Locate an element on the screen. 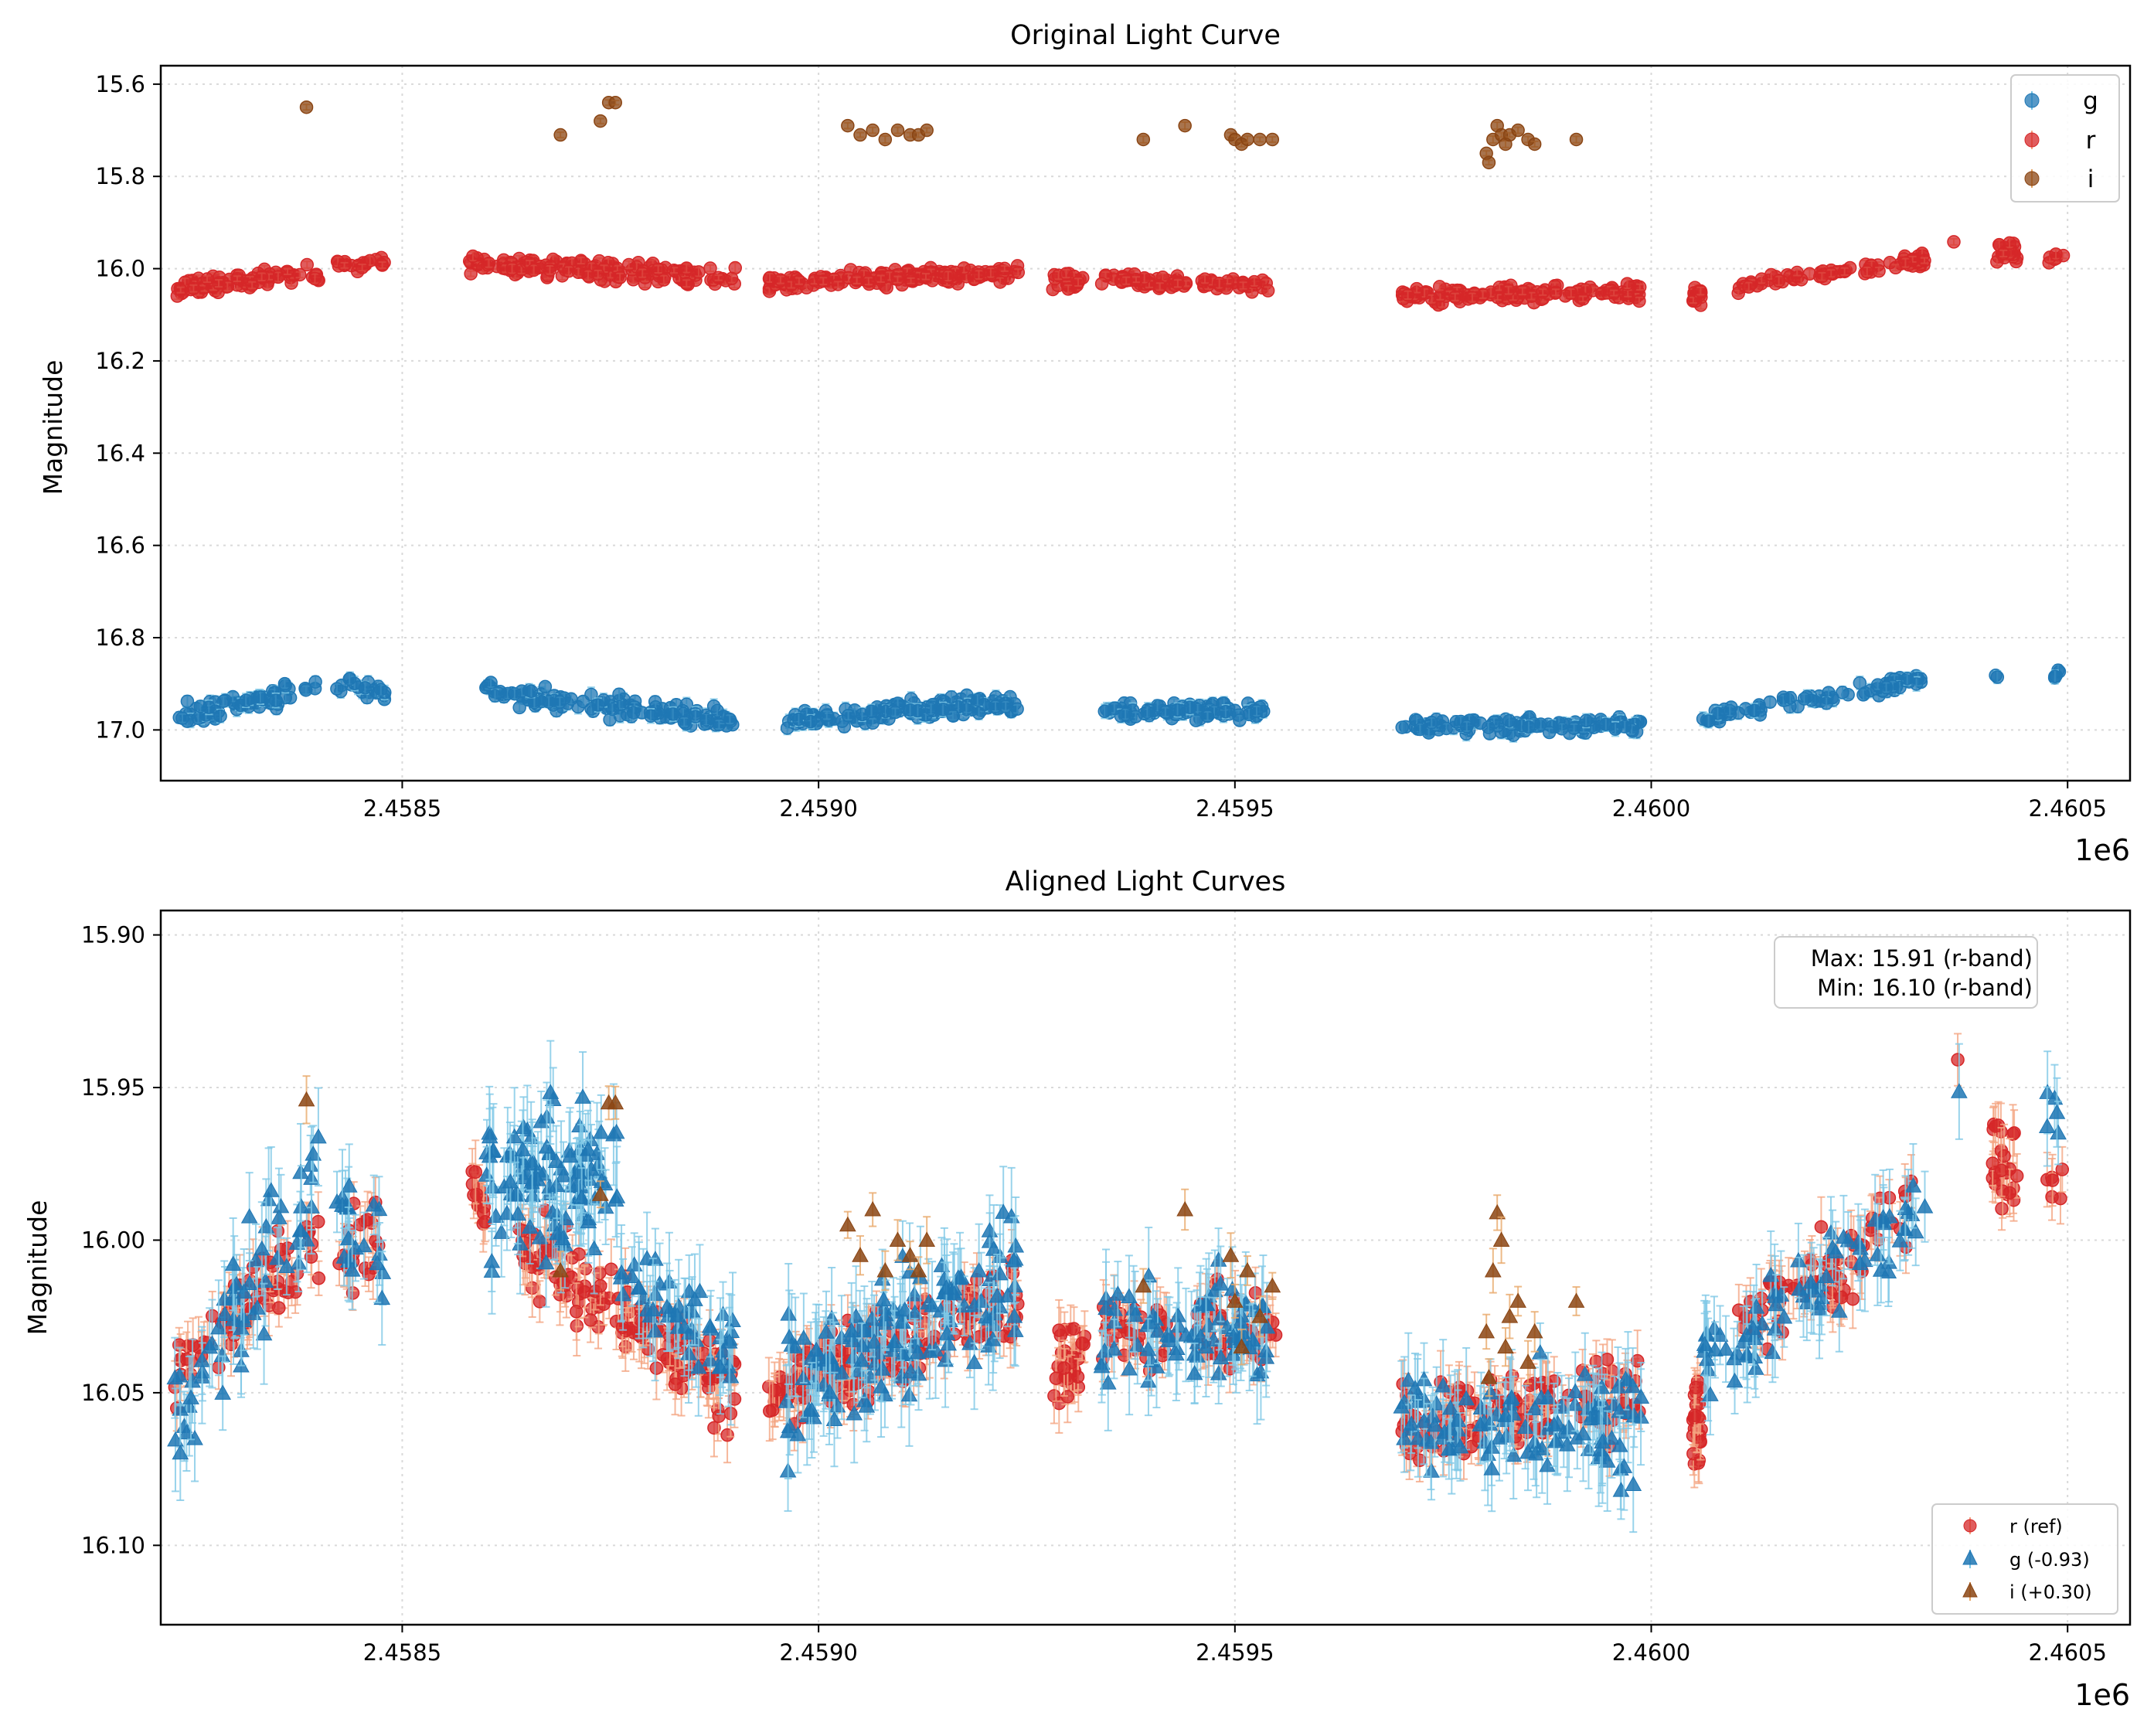 The image size is (2154, 1736). series-g is located at coordinates (1119, 703).